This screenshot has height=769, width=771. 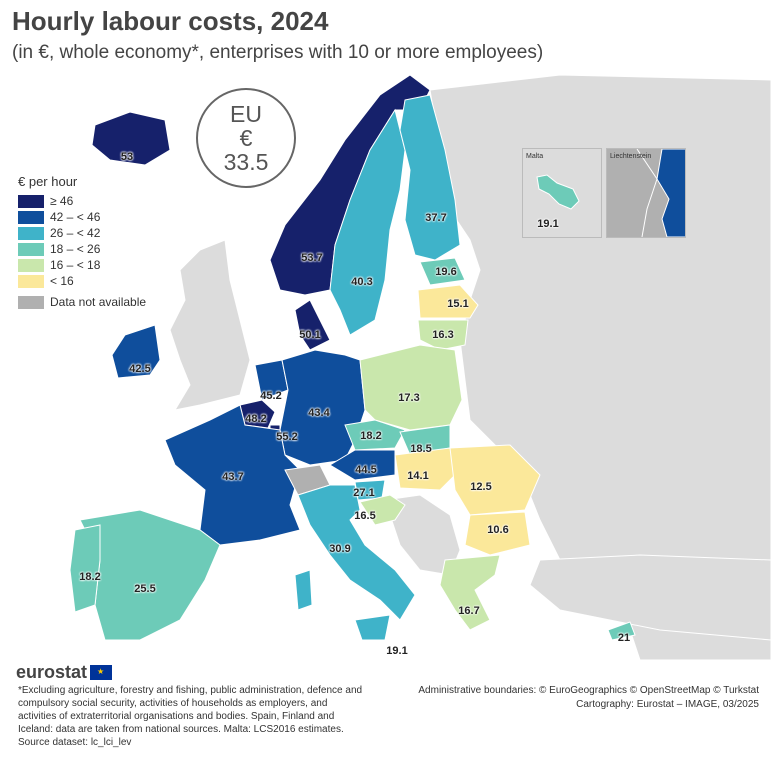 What do you see at coordinates (371, 436) in the screenshot?
I see `label-czechia: 18.2` at bounding box center [371, 436].